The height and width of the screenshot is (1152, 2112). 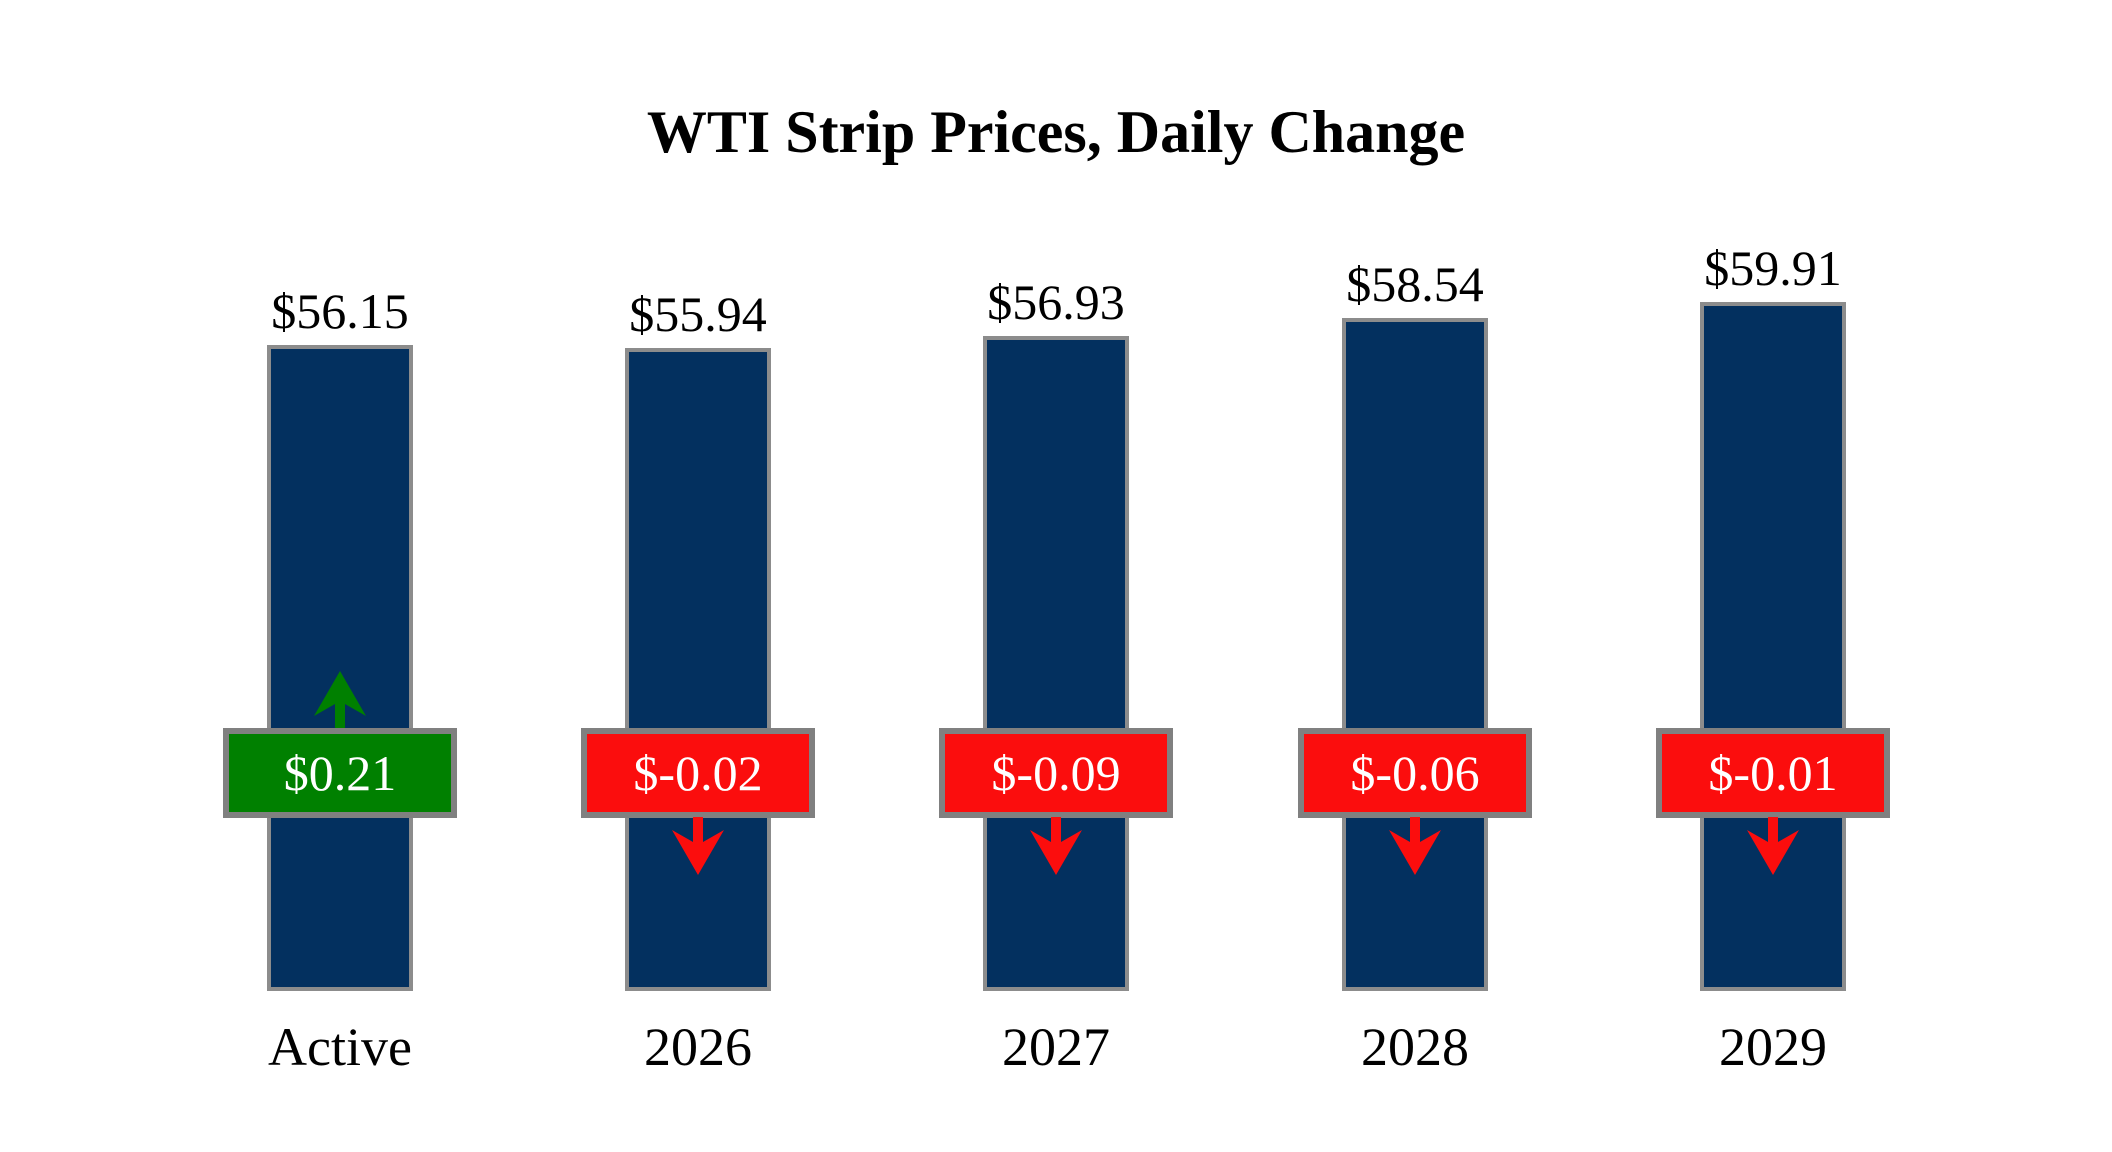 I want to click on price-label: $56.15, so click(x=340, y=311).